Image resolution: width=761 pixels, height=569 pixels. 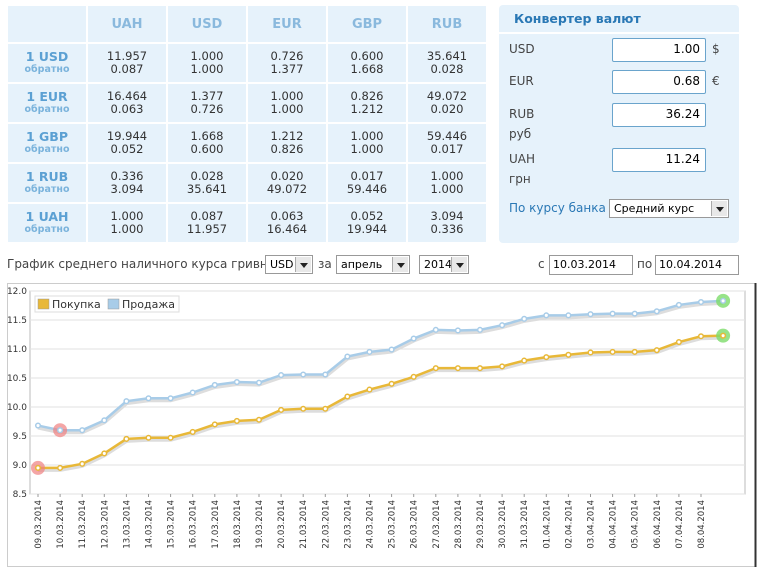 I want to click on x-tick-label: 25.03.2014, so click(x=393, y=524).